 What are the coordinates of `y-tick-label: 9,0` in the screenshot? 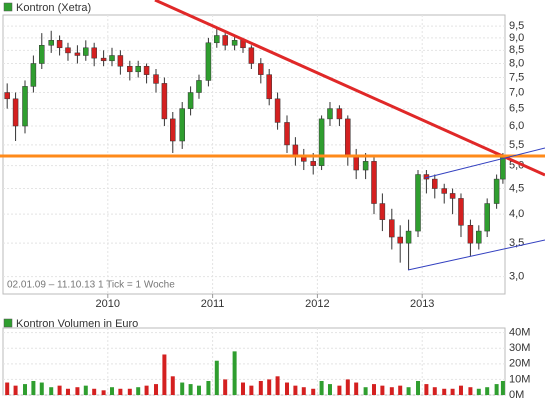 It's located at (516, 38).